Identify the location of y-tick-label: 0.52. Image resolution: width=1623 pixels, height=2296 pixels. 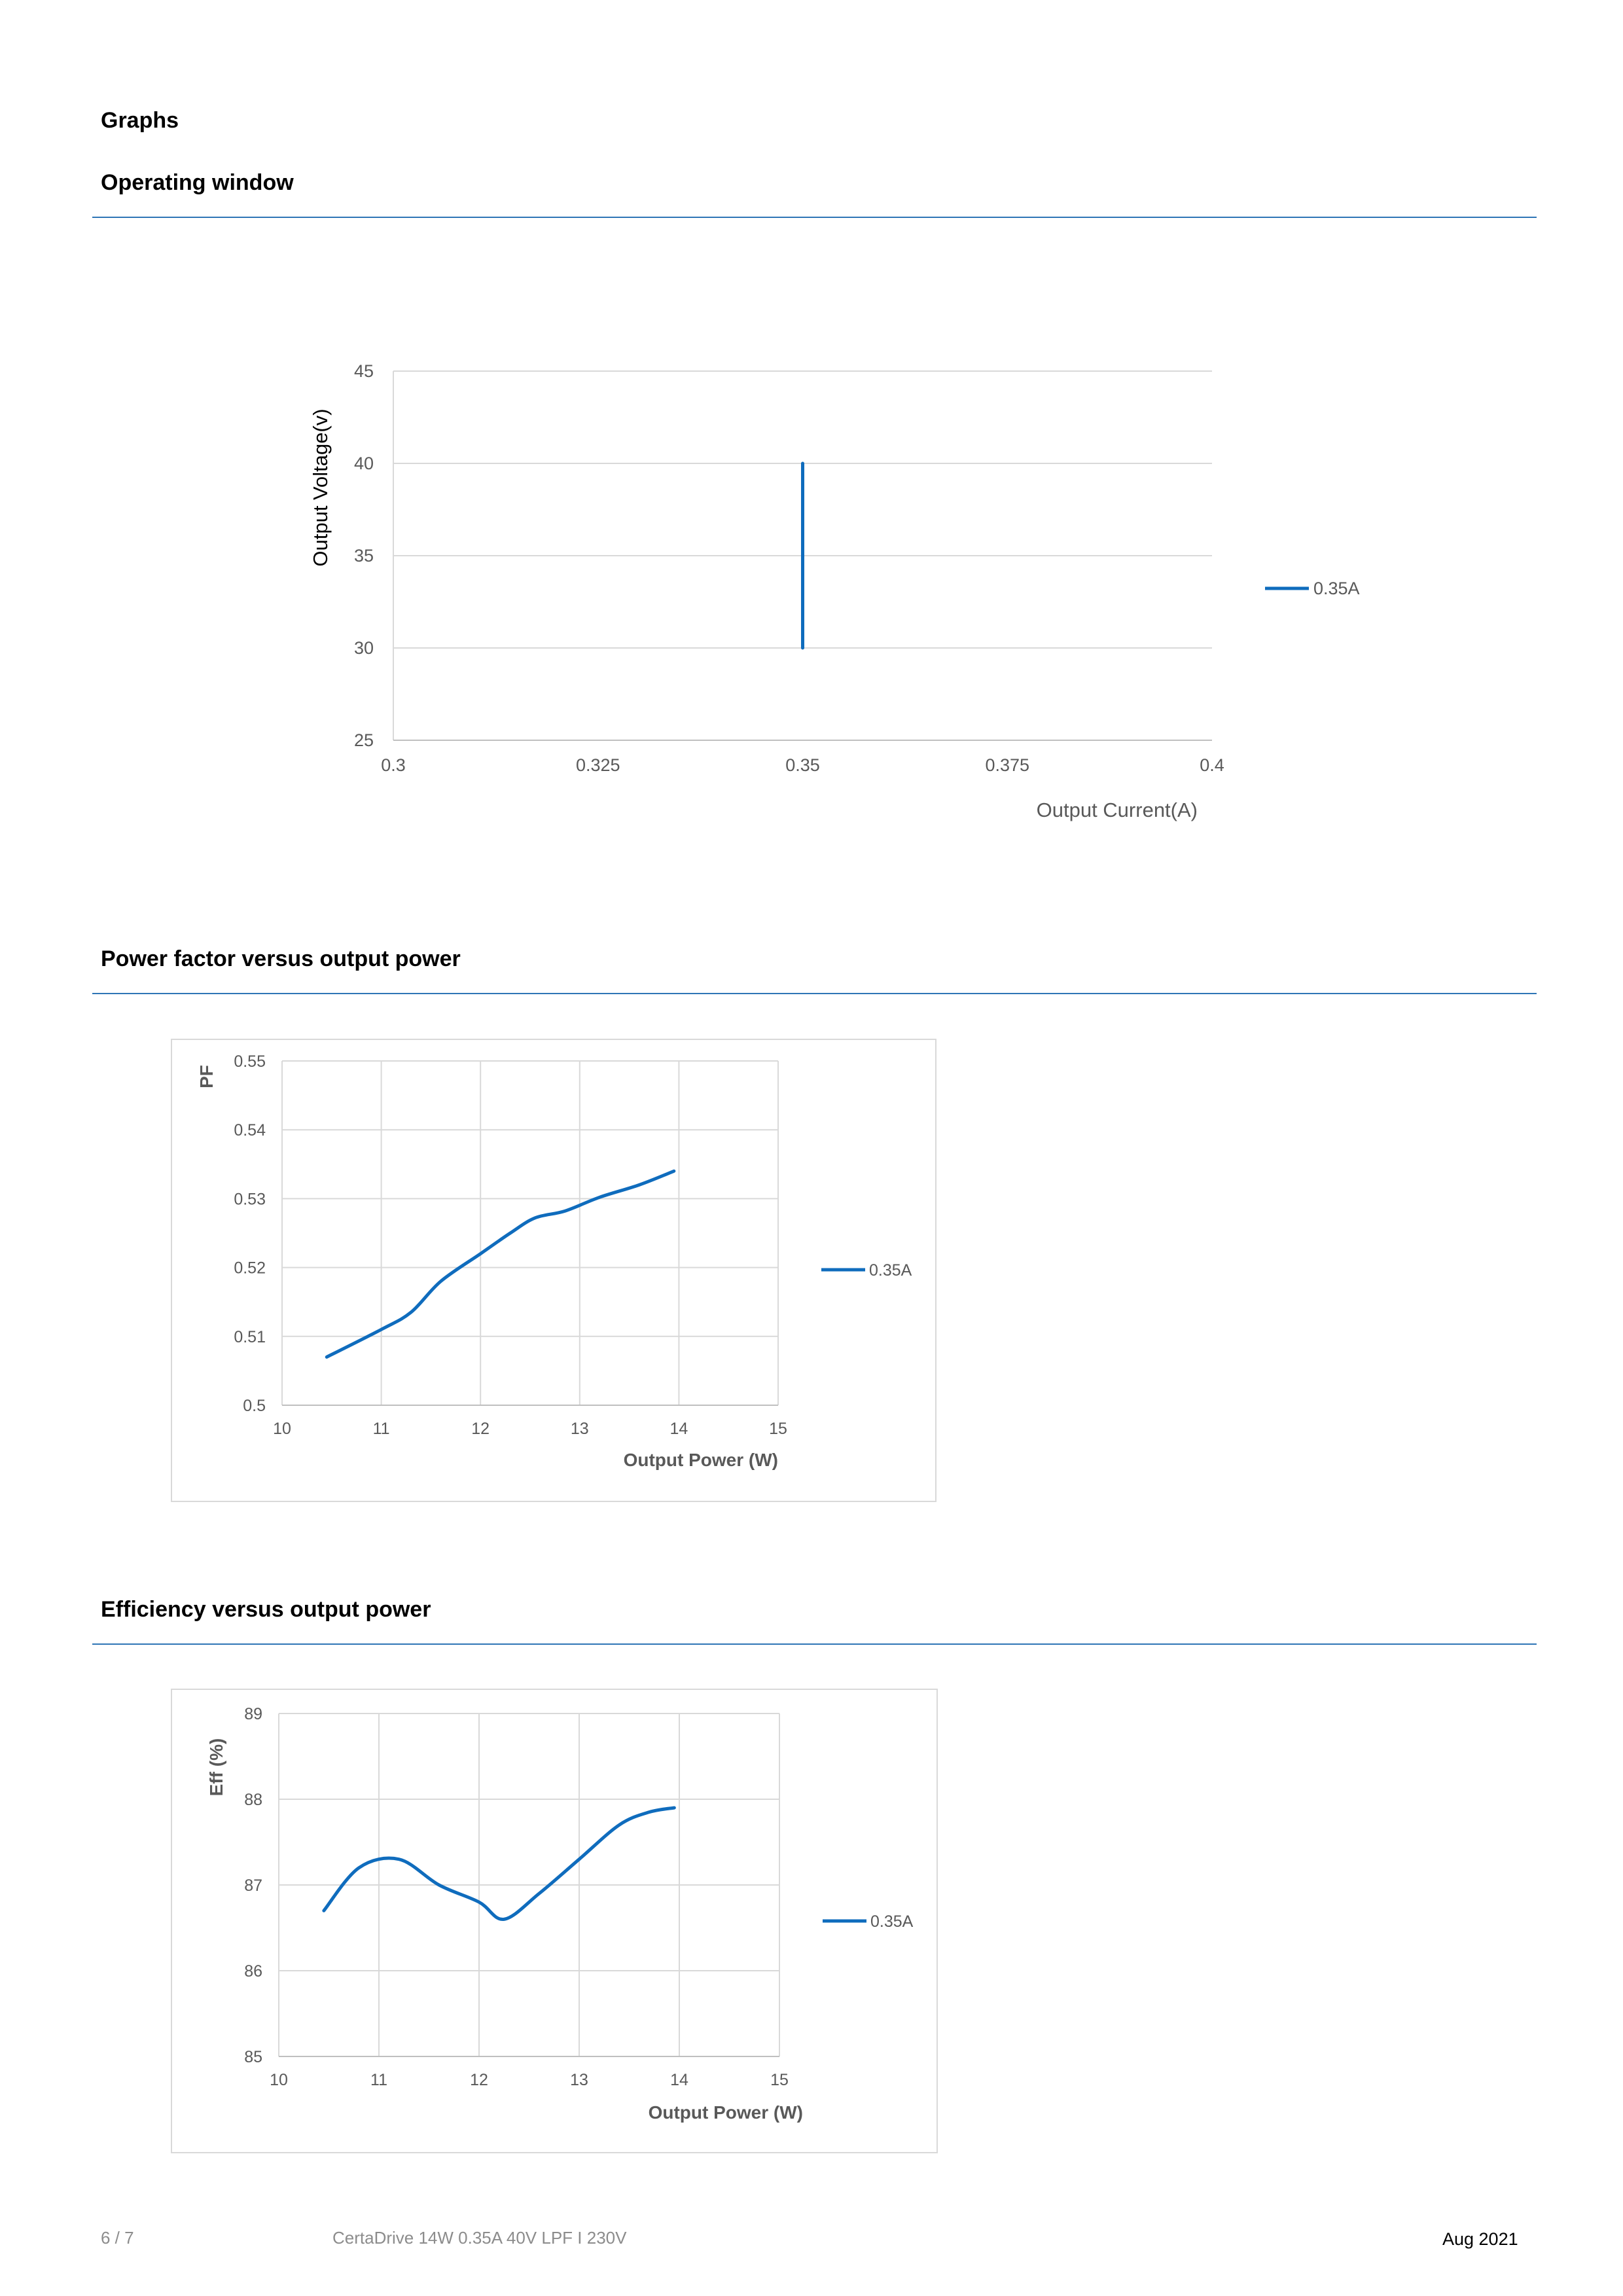
(250, 1268).